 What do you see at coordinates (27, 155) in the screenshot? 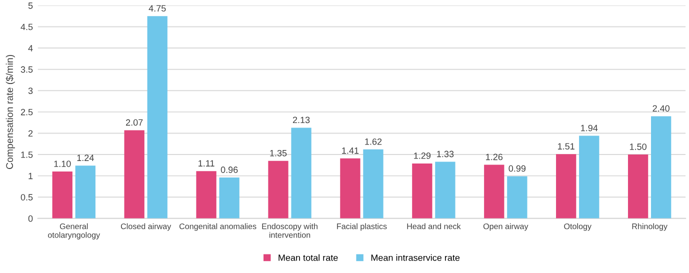
I see `y-tick-label: 1.5` at bounding box center [27, 155].